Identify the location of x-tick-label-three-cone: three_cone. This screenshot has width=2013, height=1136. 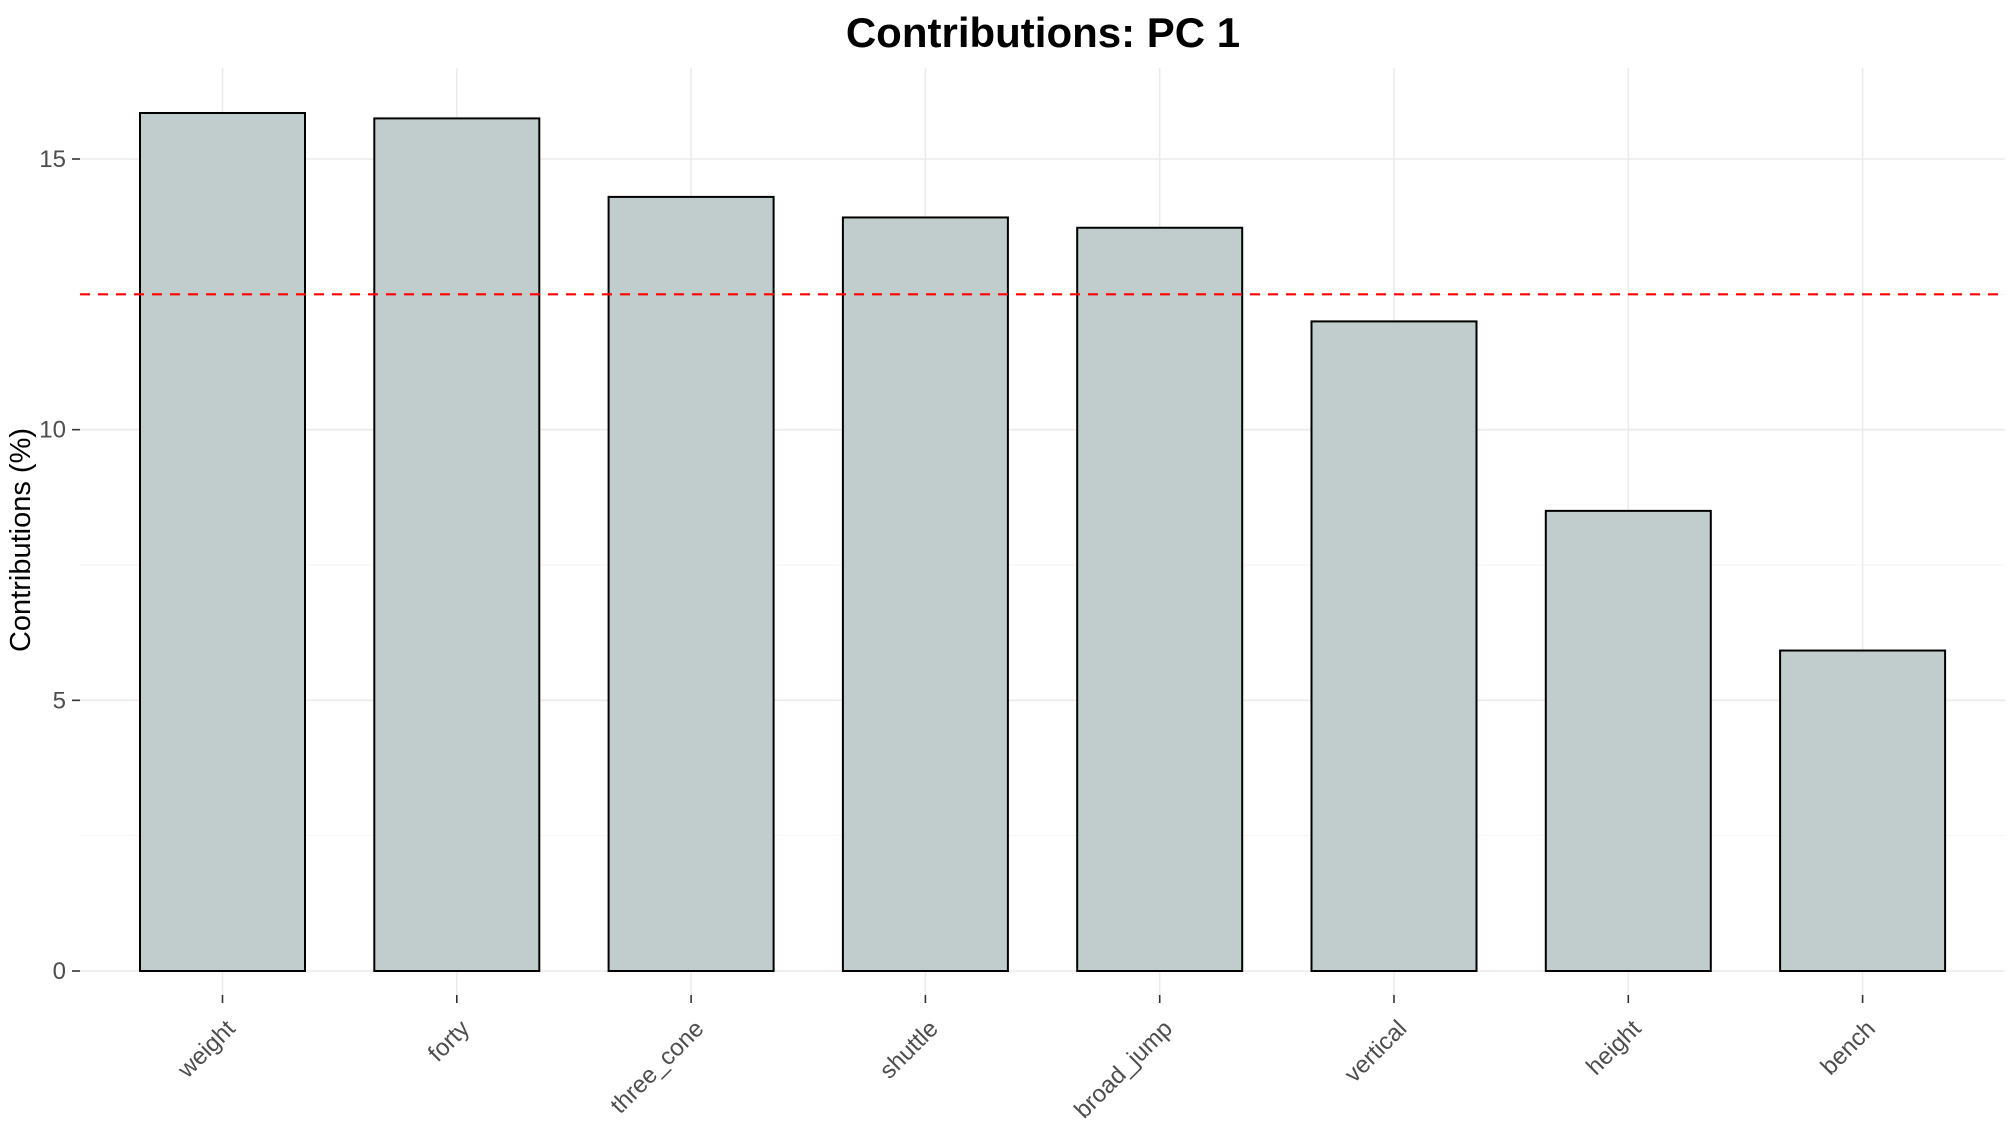
(657, 1067).